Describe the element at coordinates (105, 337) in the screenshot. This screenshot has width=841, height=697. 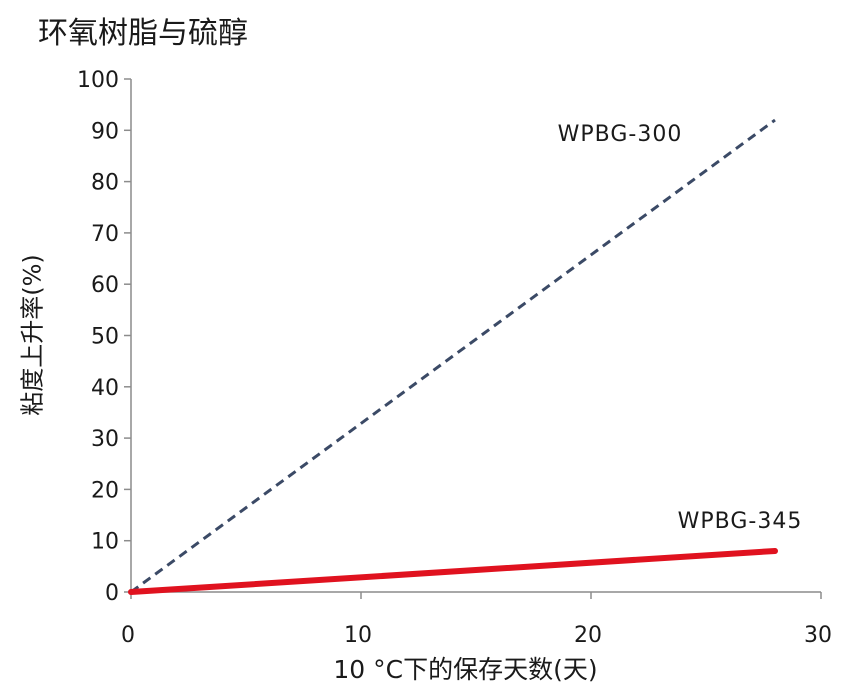
I see `y-tick-label: 50` at that location.